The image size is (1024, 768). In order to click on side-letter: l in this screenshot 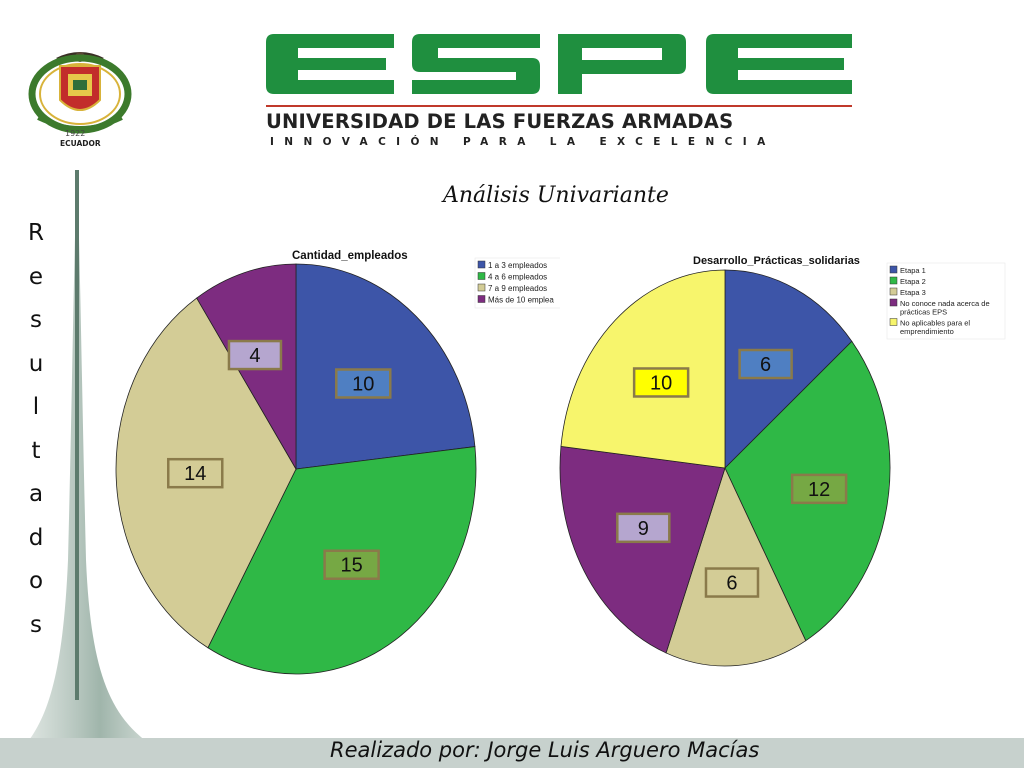, I will do `click(36, 407)`.